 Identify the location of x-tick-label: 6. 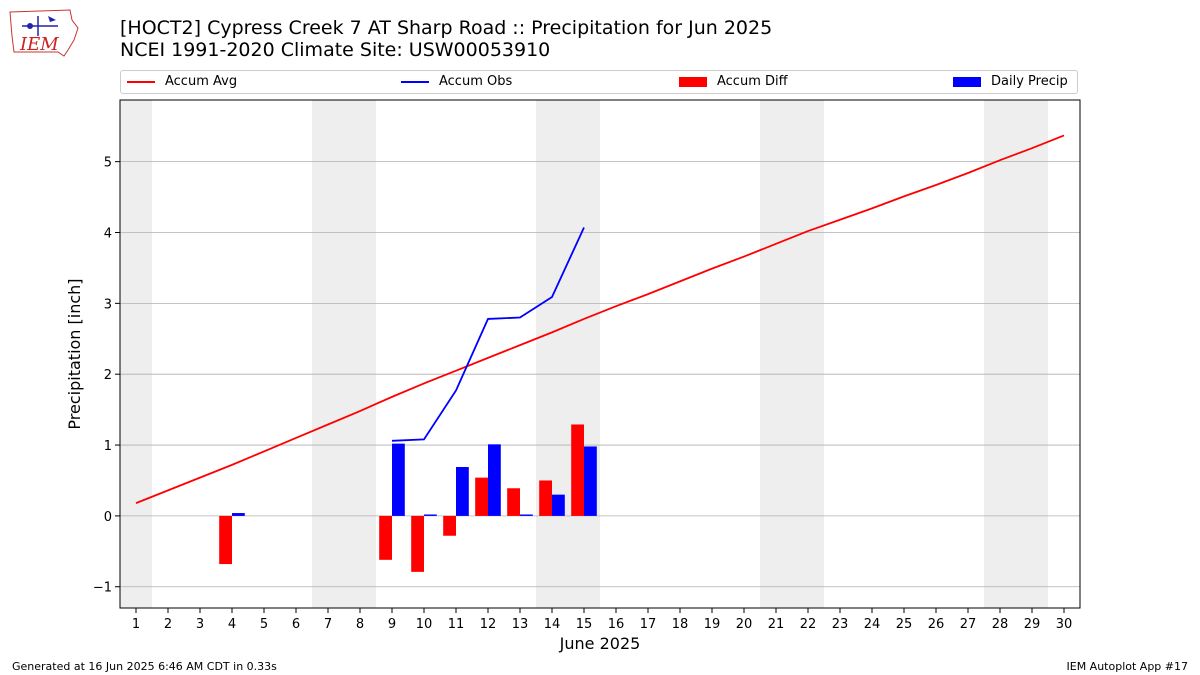
(296, 624).